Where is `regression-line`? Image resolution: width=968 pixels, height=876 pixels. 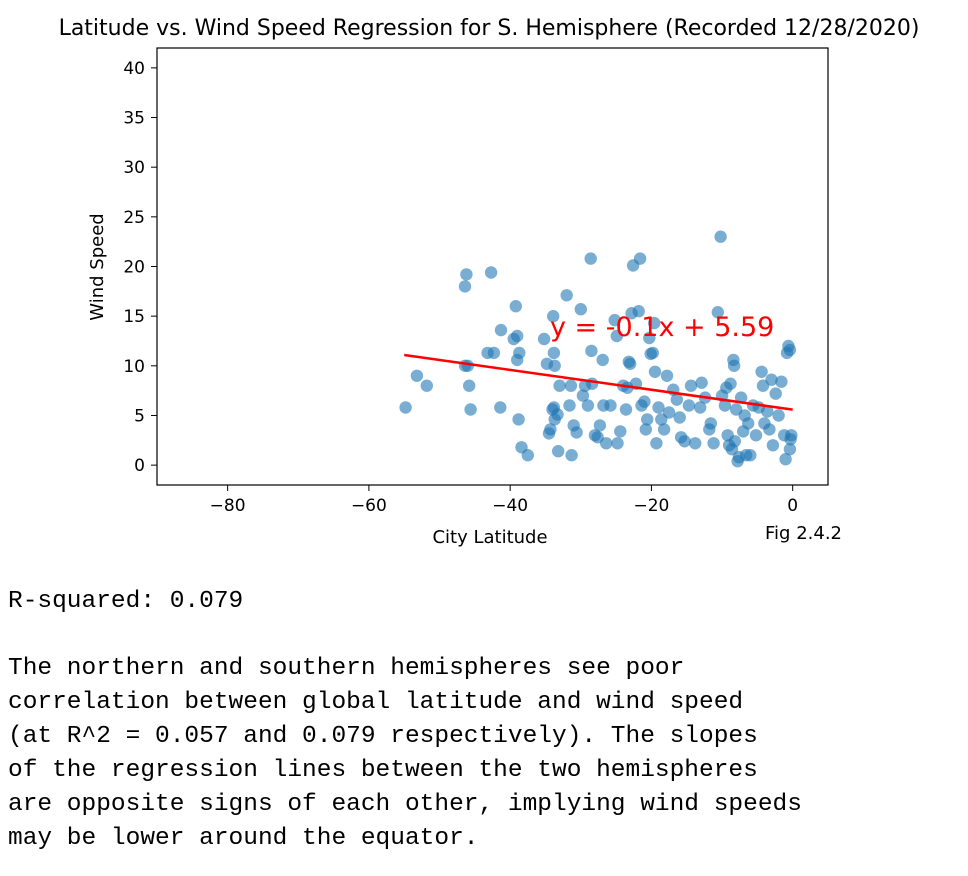 regression-line is located at coordinates (598, 382).